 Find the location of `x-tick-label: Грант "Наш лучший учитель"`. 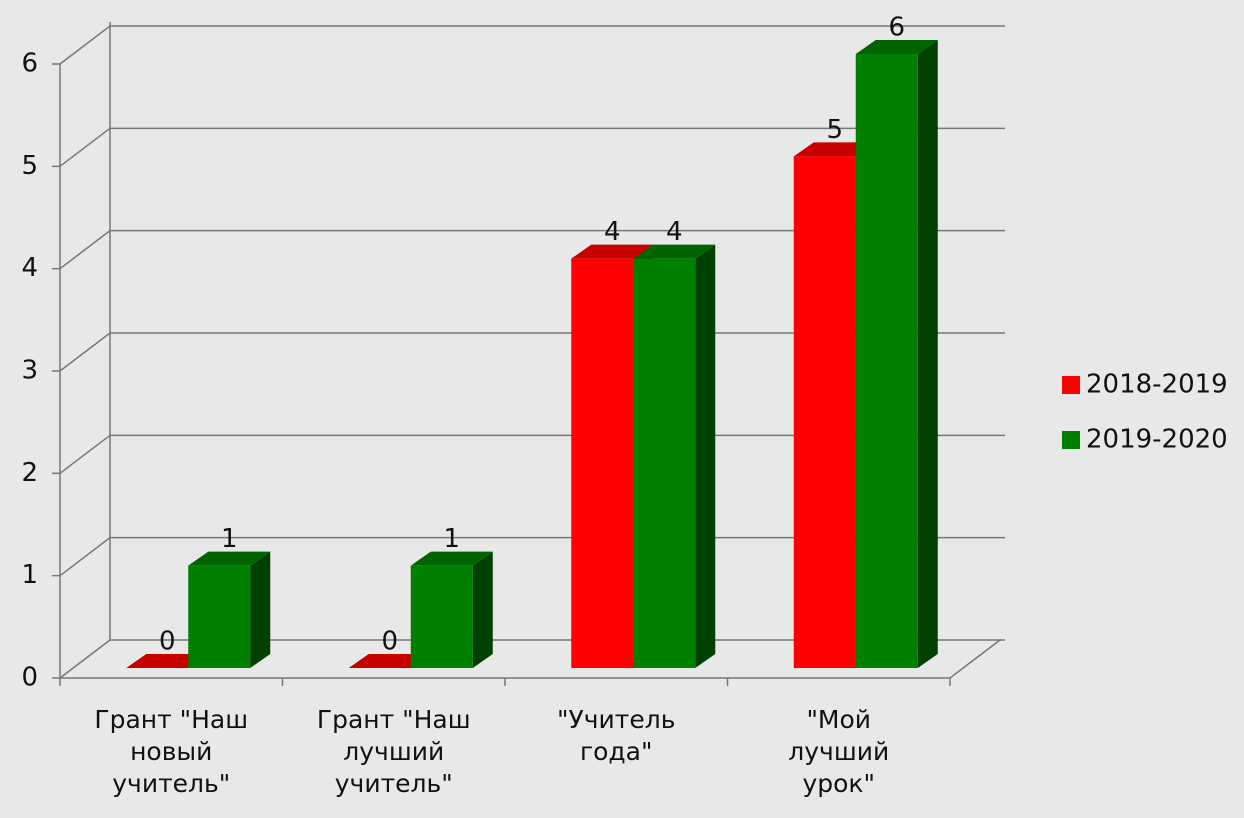

x-tick-label: Грант "Наш лучший учитель" is located at coordinates (393, 751).